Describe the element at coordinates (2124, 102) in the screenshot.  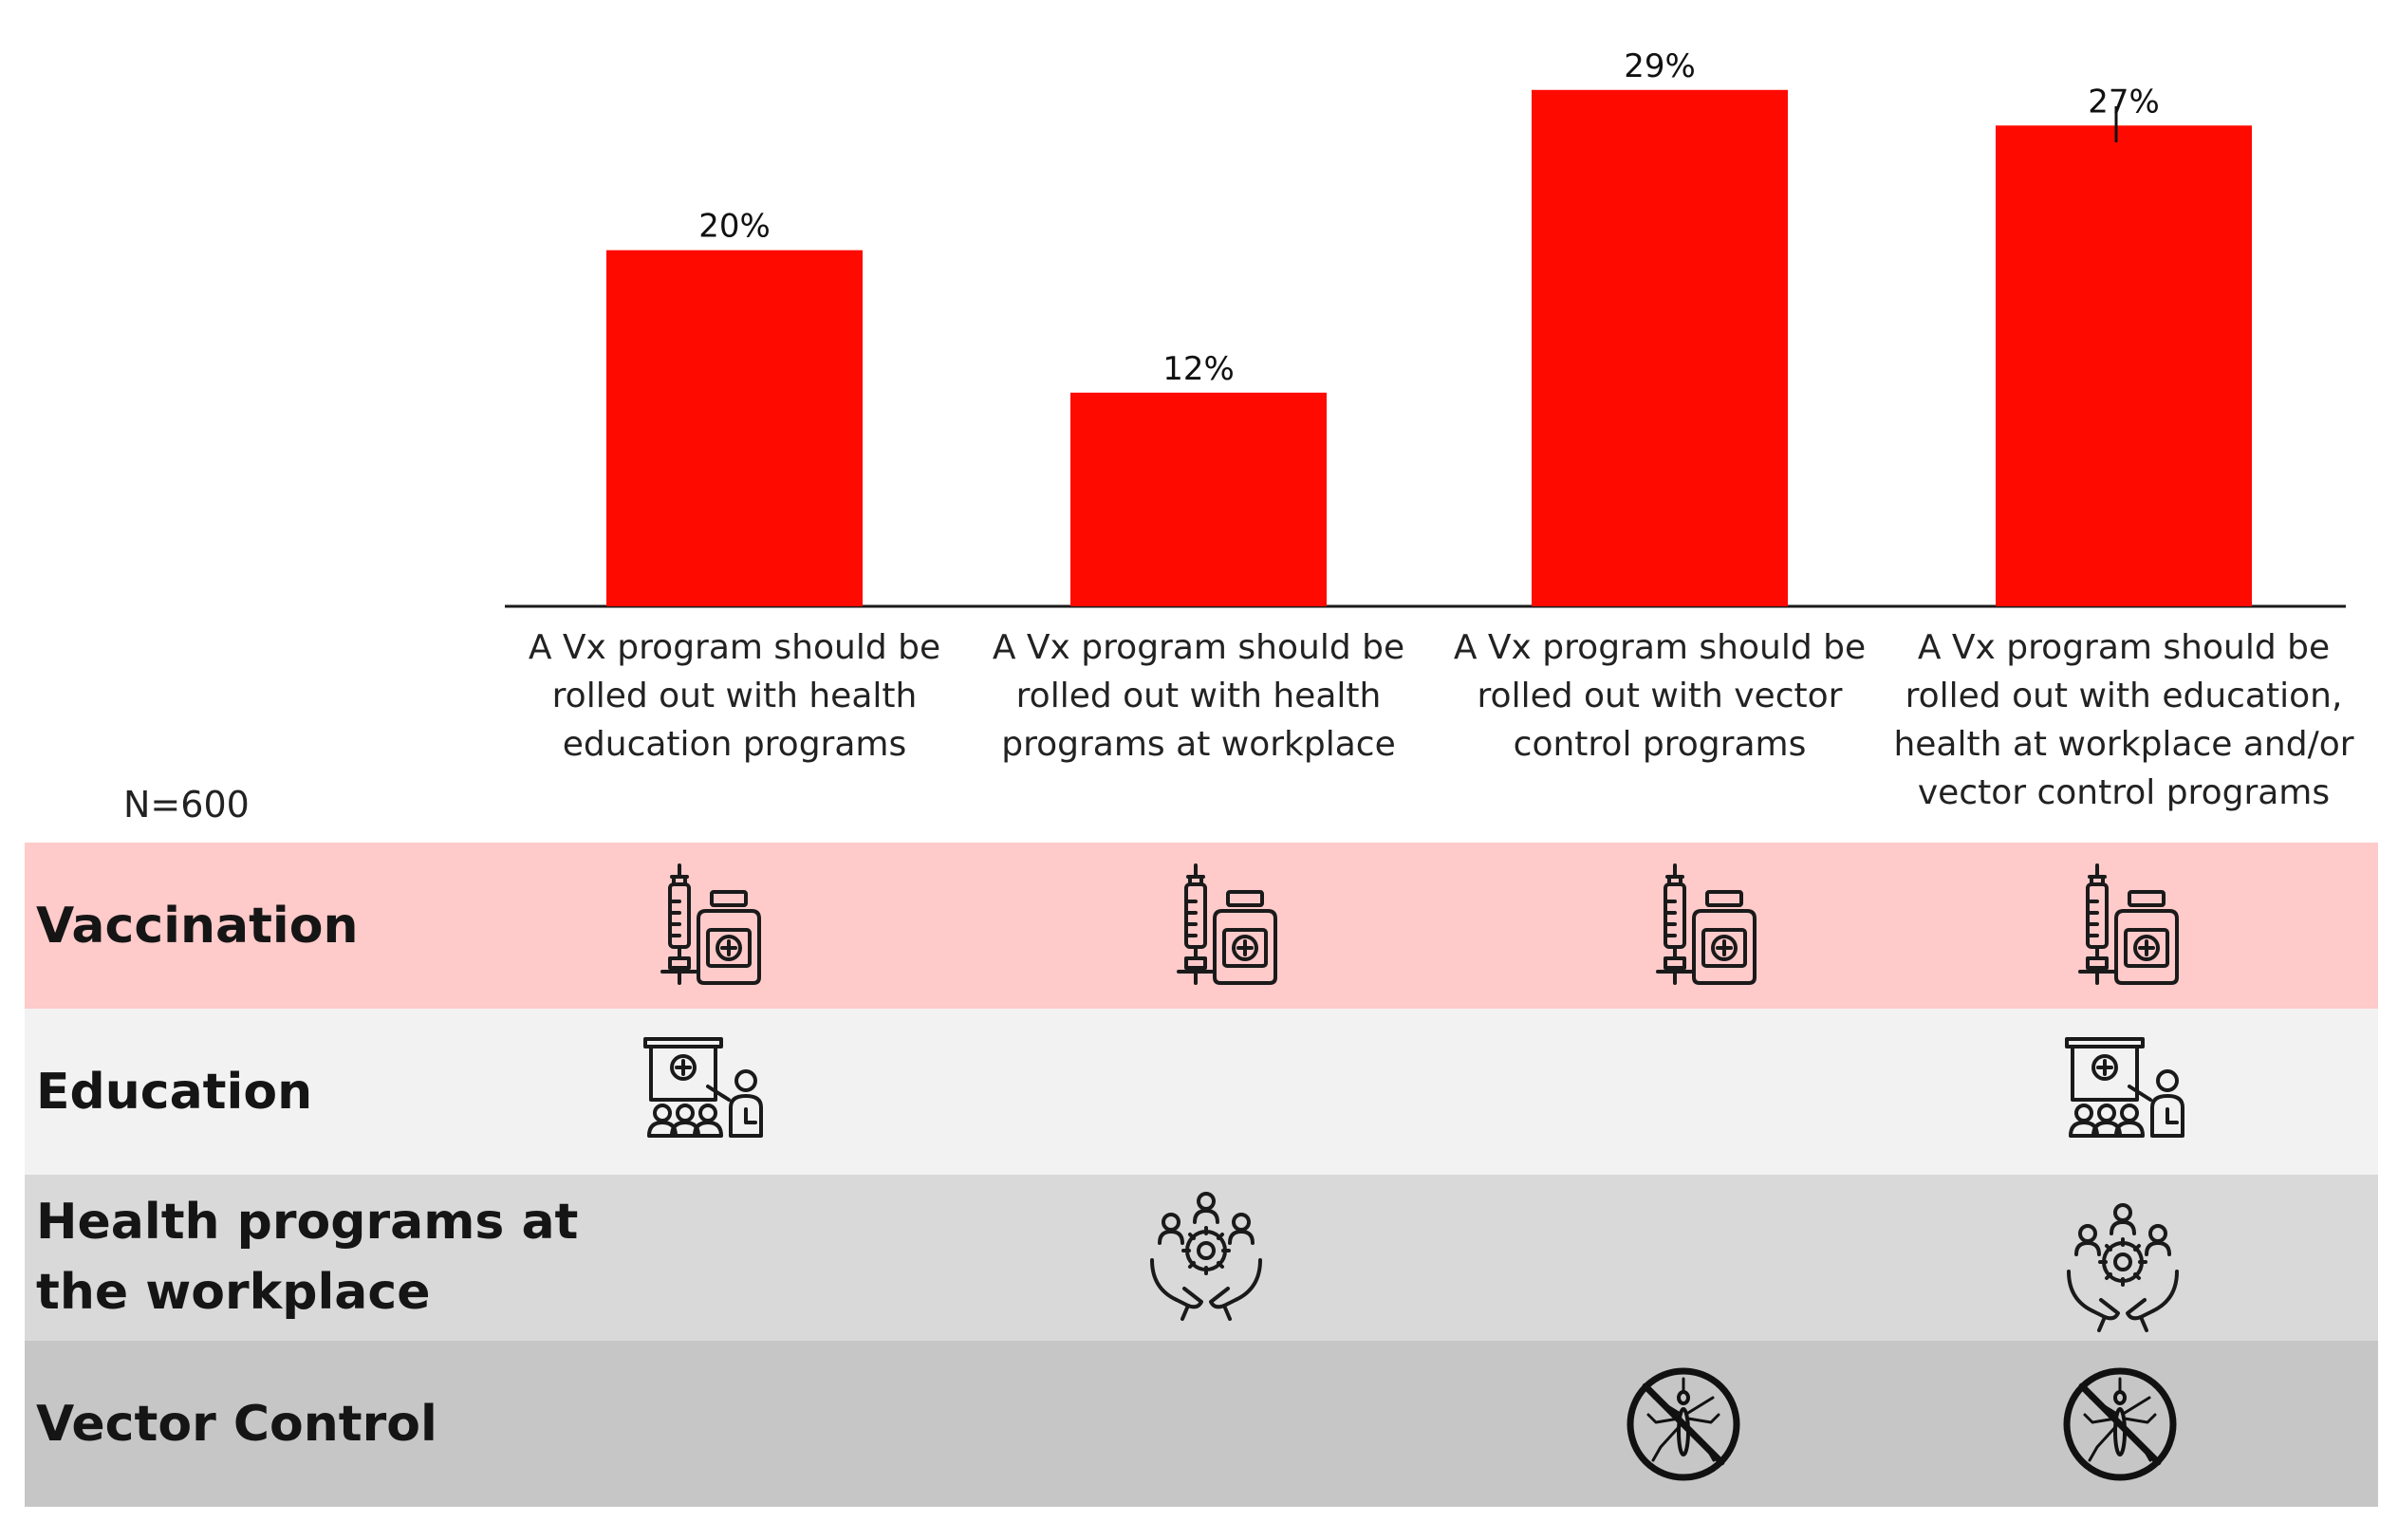
I see `bar-4-value-label: 27%` at that location.